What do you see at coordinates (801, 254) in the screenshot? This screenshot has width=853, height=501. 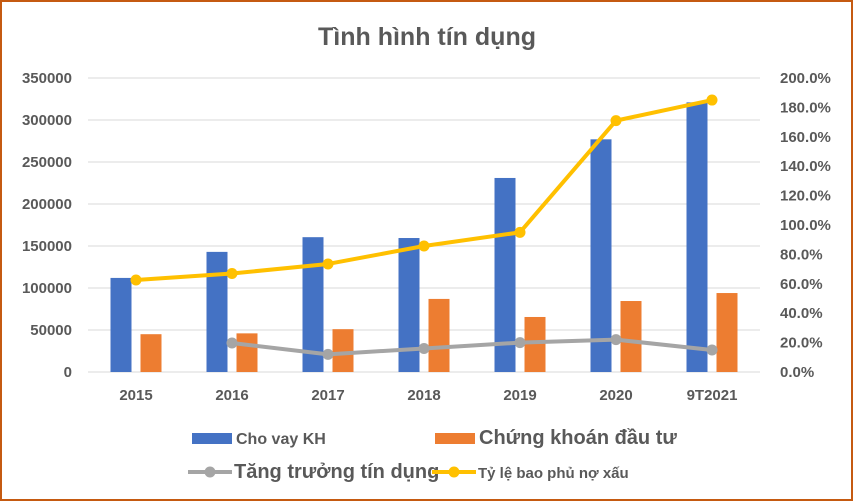 I see `y-right-tick-label: 80.0%` at bounding box center [801, 254].